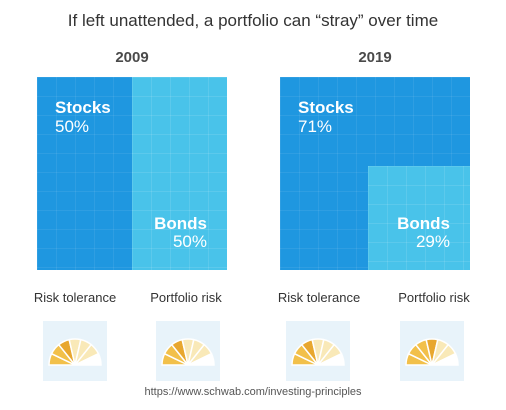 The height and width of the screenshot is (410, 506). I want to click on portfolio-risk-gauge-2019, so click(432, 351).